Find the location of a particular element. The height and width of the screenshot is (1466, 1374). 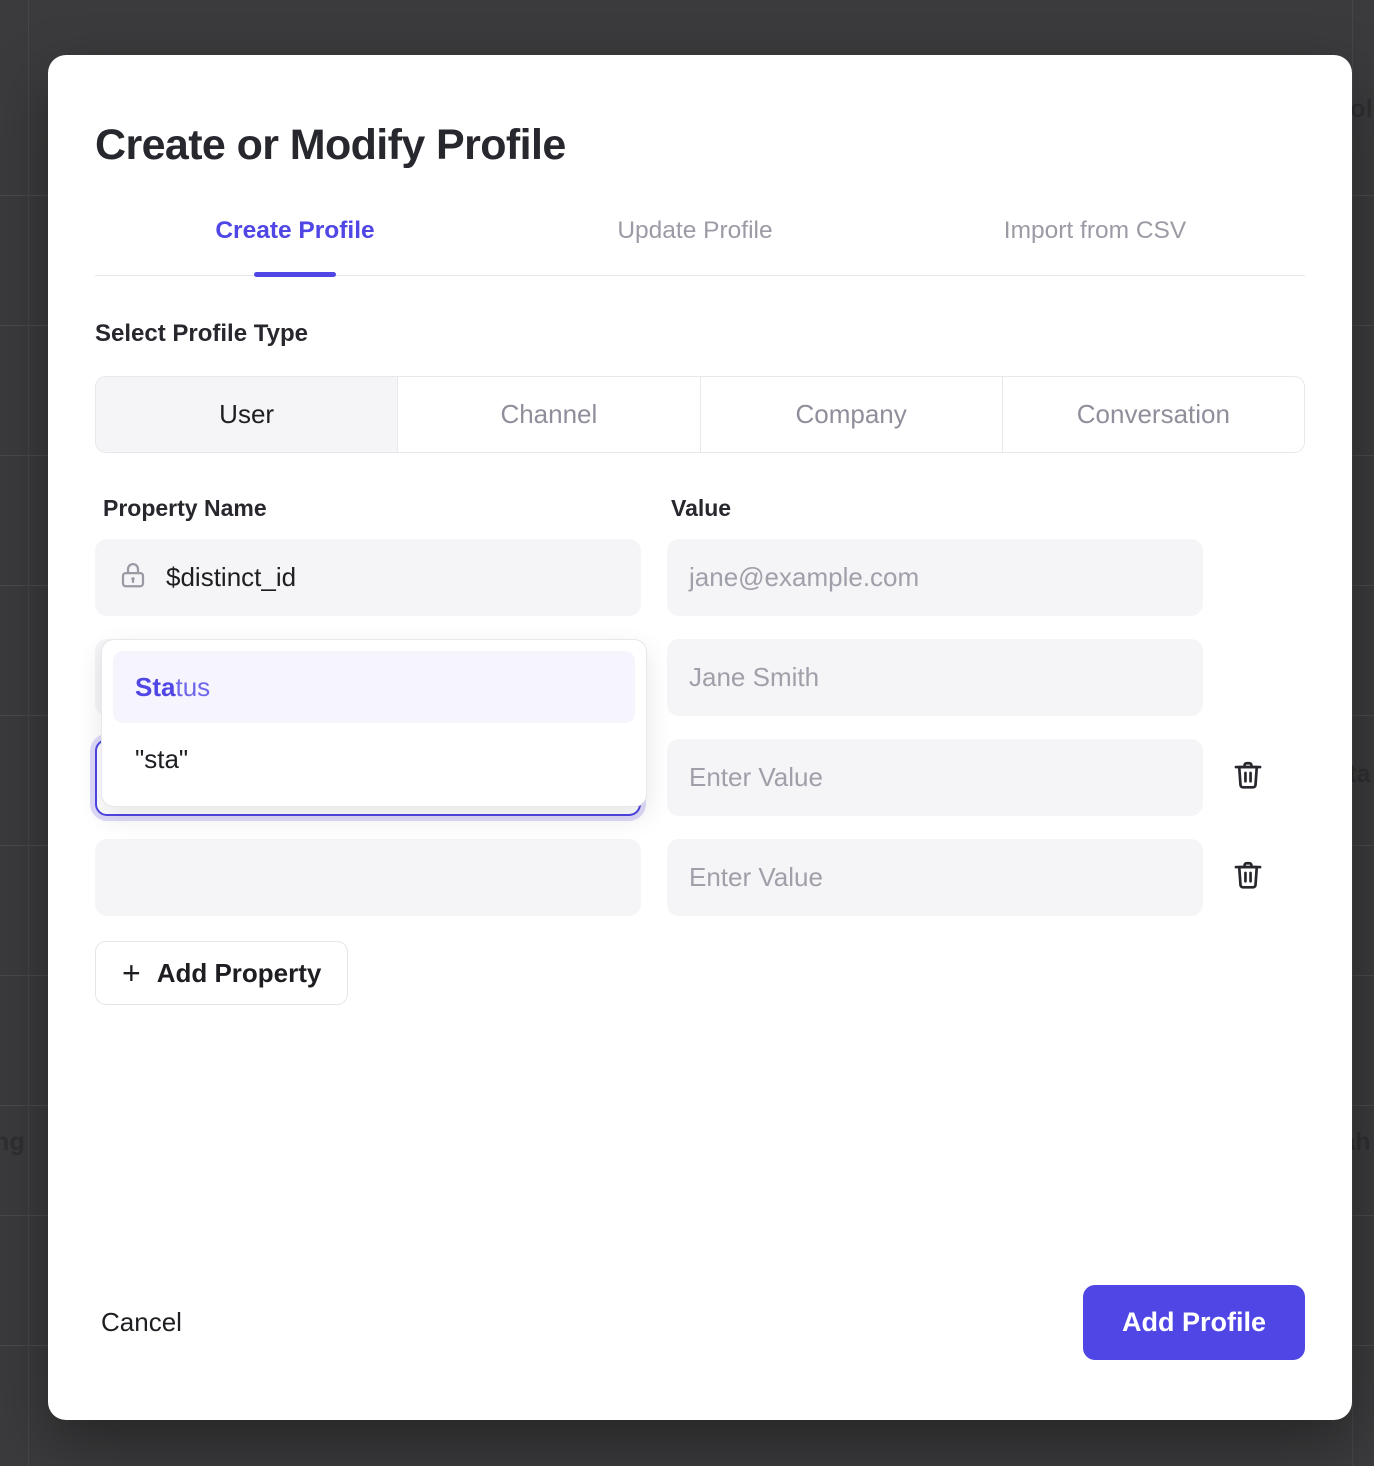

autocomplete-literal-text: "sta" is located at coordinates (162, 758).